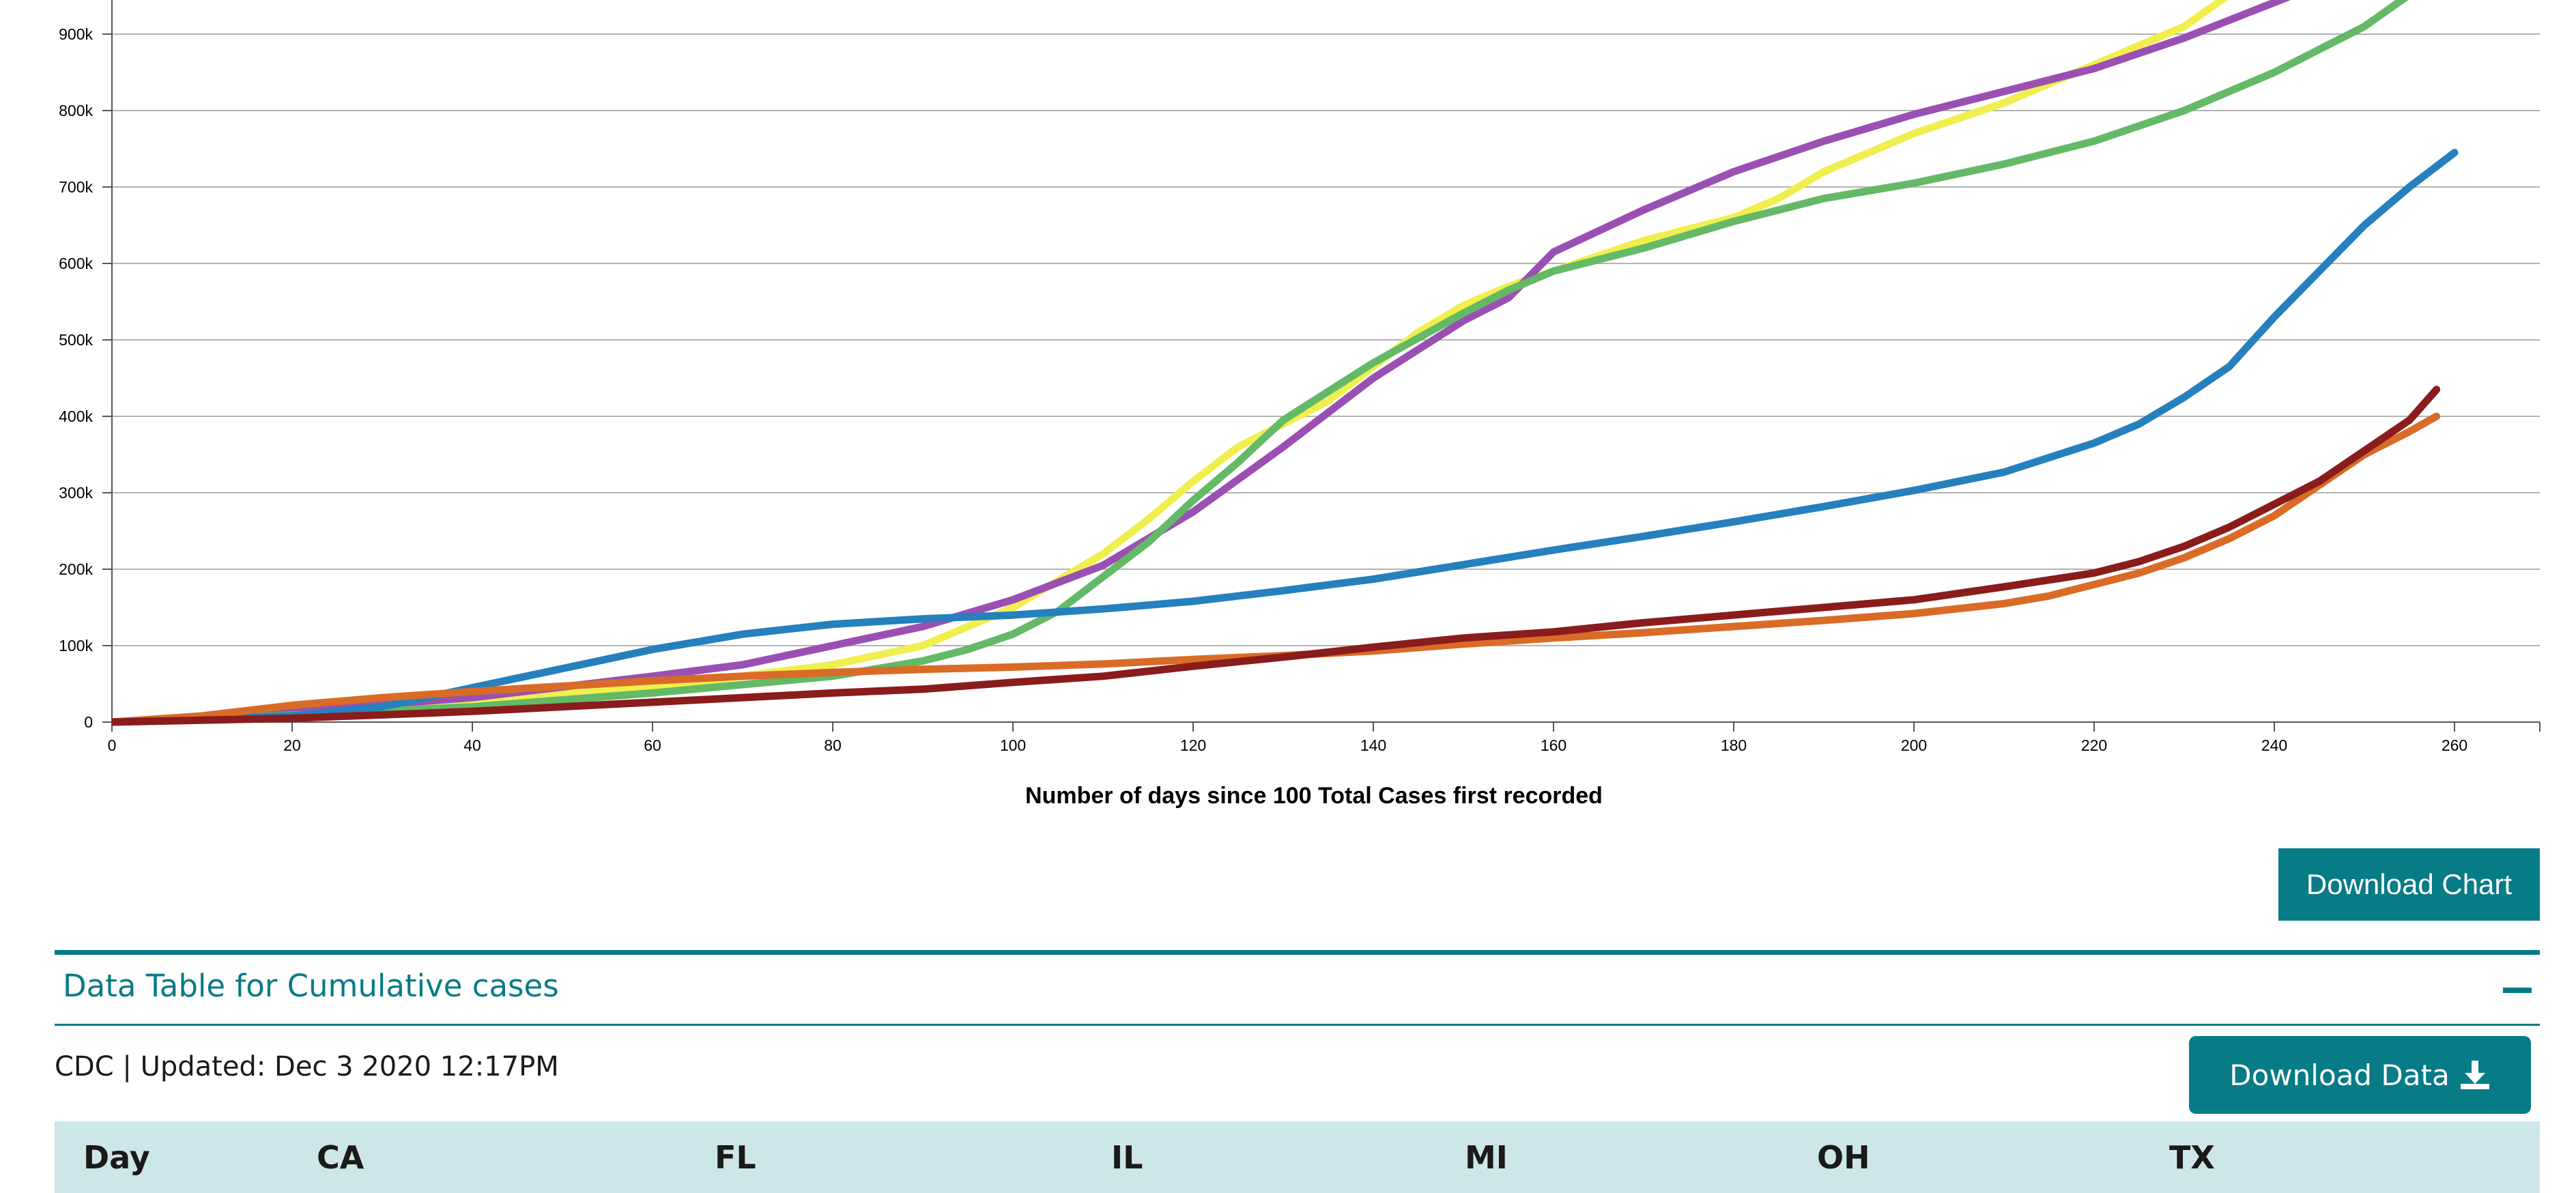  I want to click on column-header-il: IL, so click(1127, 1158).